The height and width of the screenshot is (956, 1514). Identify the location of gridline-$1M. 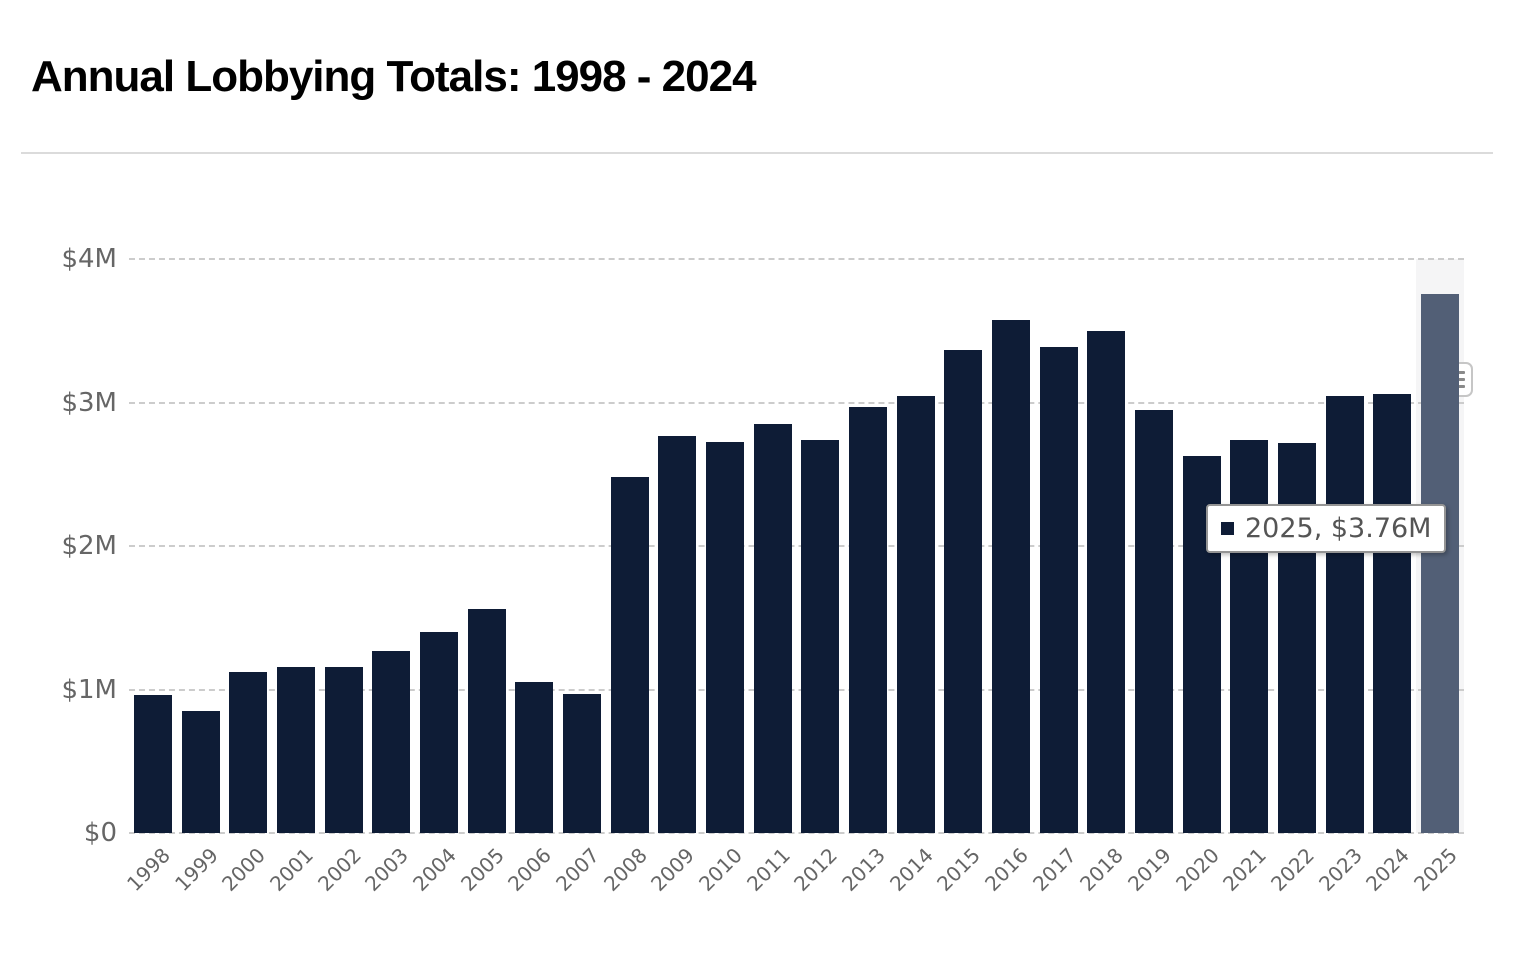
(796, 689).